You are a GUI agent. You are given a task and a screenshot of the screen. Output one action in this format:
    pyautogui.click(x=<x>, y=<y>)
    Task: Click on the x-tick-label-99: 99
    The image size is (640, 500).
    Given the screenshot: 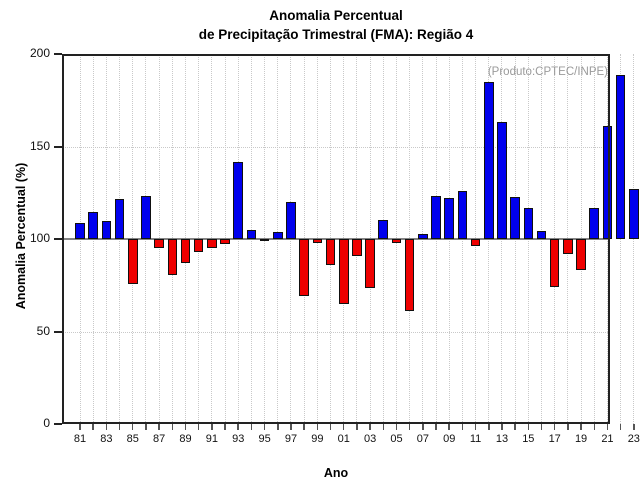 What is the action you would take?
    pyautogui.click(x=317, y=439)
    